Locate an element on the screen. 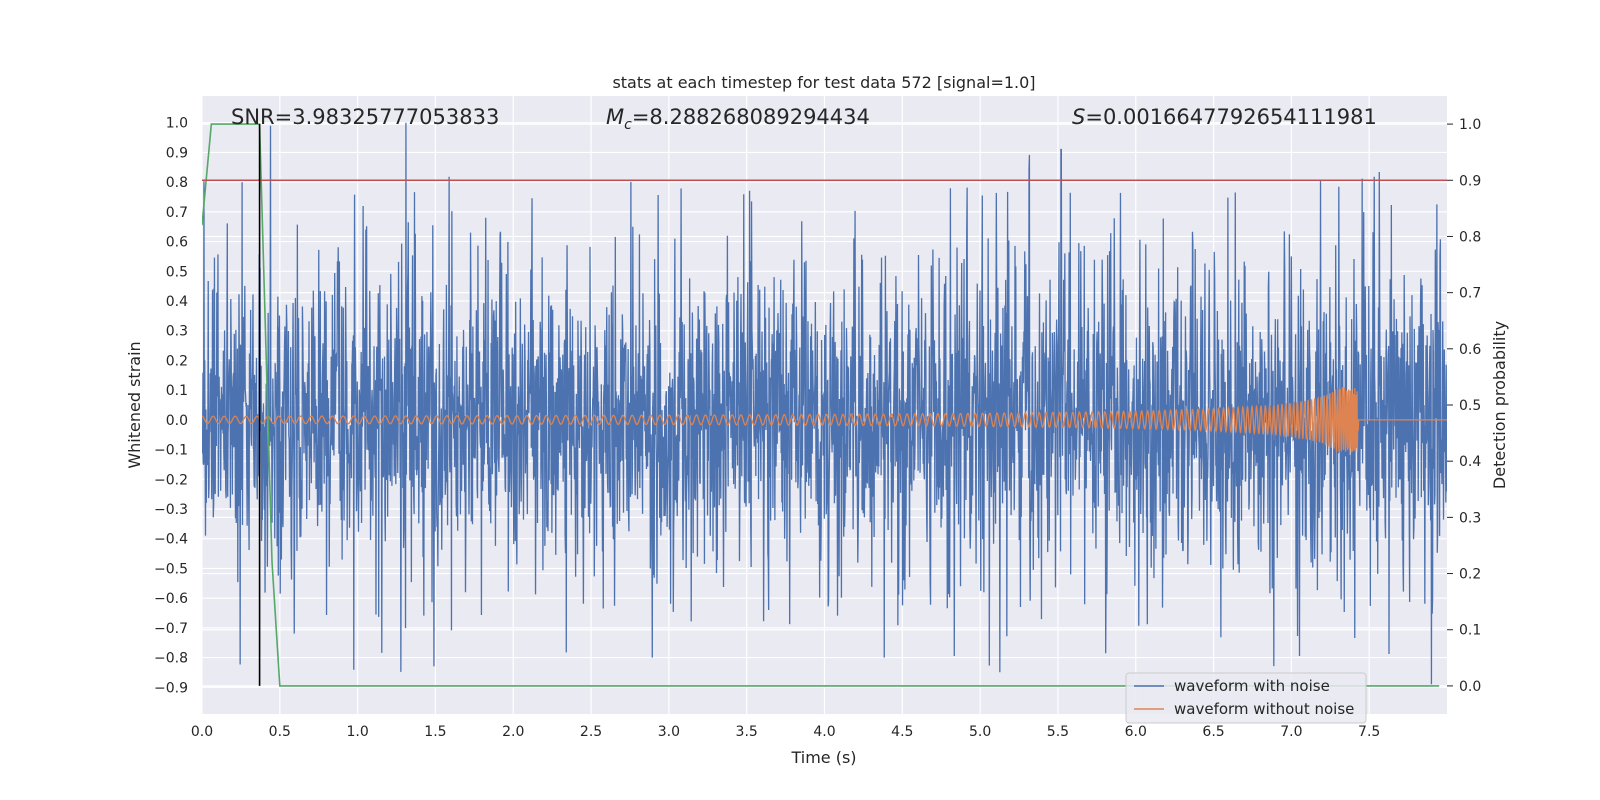 Image resolution: width=1600 pixels, height=800 pixels. left-y-tick-label: 0.8 is located at coordinates (177, 183).